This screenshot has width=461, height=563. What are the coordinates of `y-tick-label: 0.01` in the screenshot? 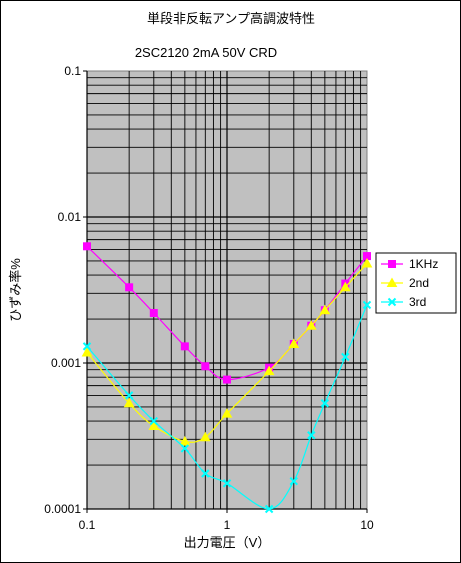 It's located at (70, 217).